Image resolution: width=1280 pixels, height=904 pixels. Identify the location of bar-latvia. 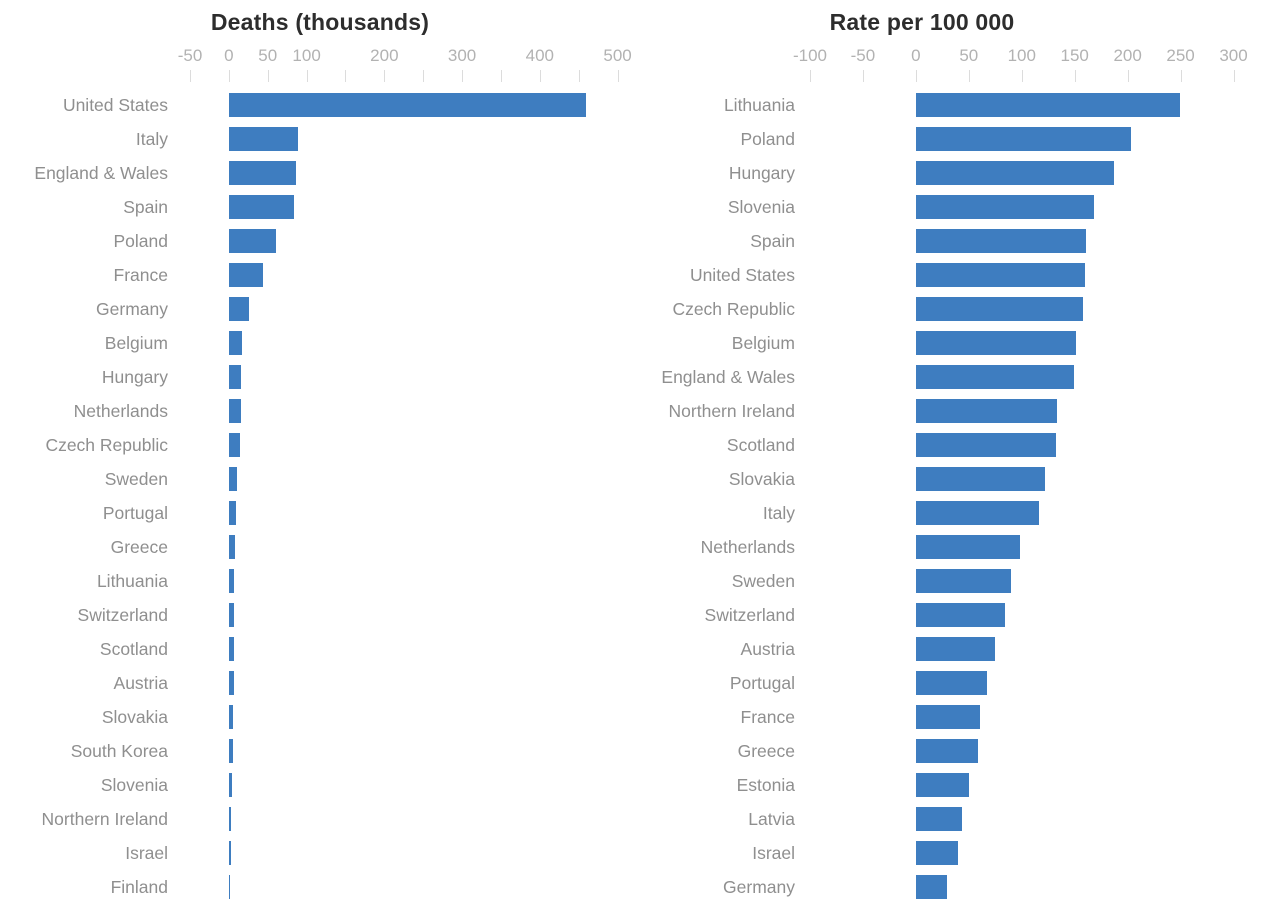
(939, 819).